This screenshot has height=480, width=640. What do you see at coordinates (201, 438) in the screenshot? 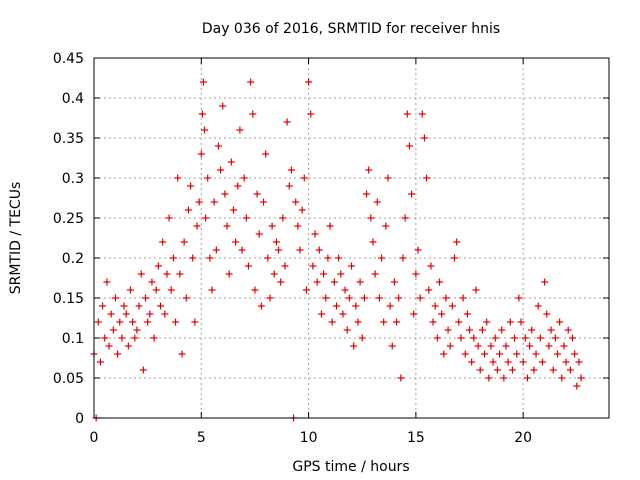
I see `x-tick-label: 5` at bounding box center [201, 438].